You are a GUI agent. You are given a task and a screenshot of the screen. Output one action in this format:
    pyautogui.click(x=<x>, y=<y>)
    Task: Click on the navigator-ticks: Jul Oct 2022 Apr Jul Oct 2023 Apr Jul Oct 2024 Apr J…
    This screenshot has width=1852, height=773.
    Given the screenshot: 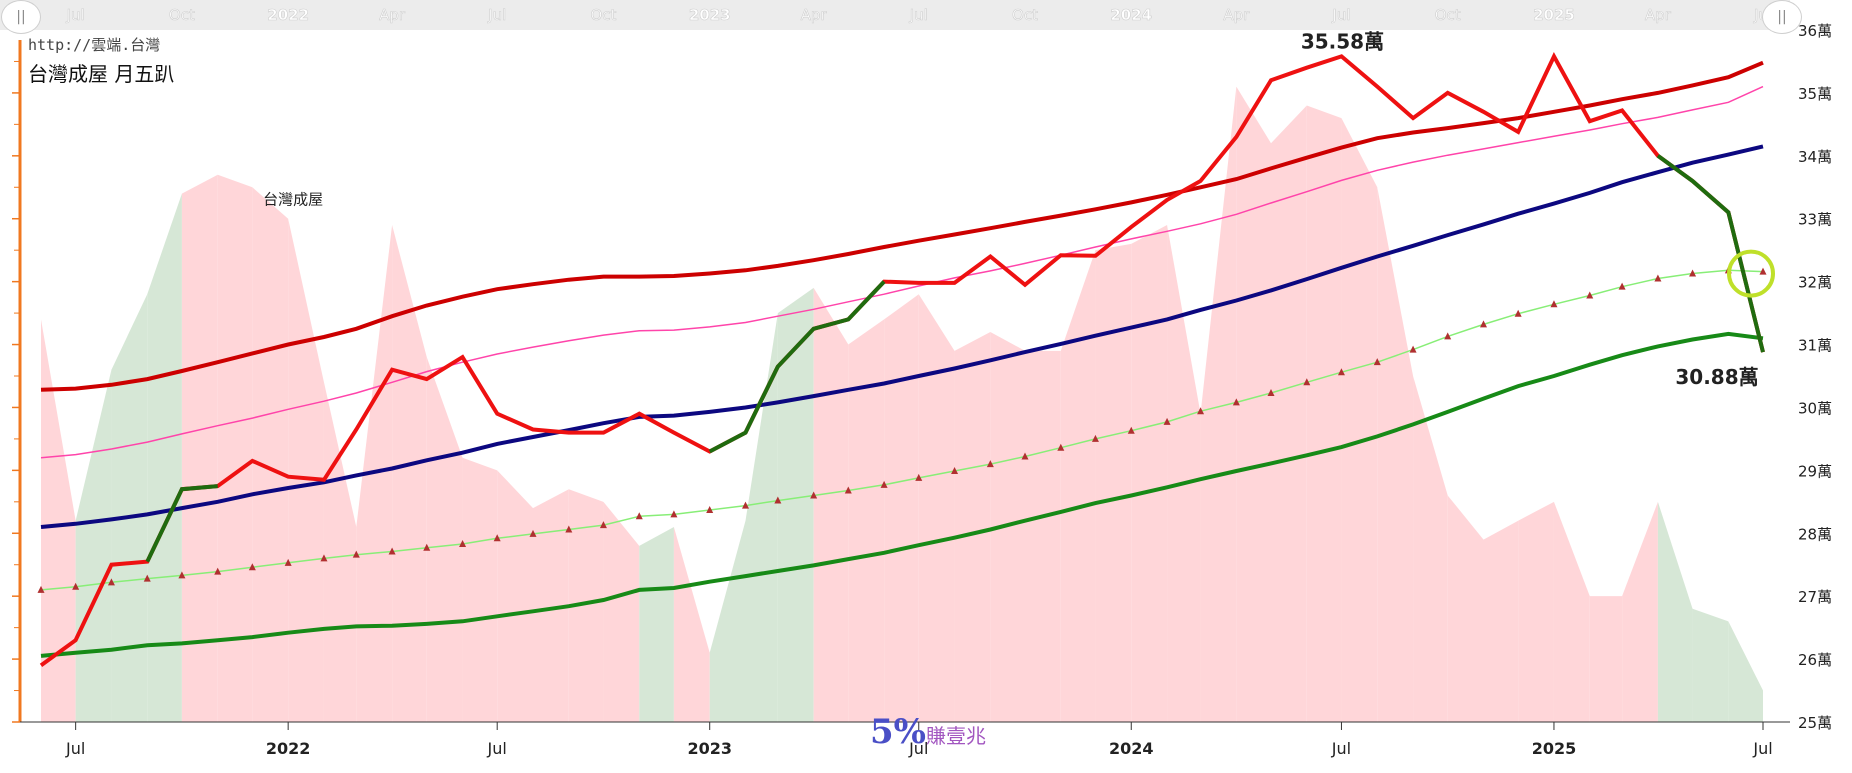 What is the action you would take?
    pyautogui.click(x=918, y=15)
    